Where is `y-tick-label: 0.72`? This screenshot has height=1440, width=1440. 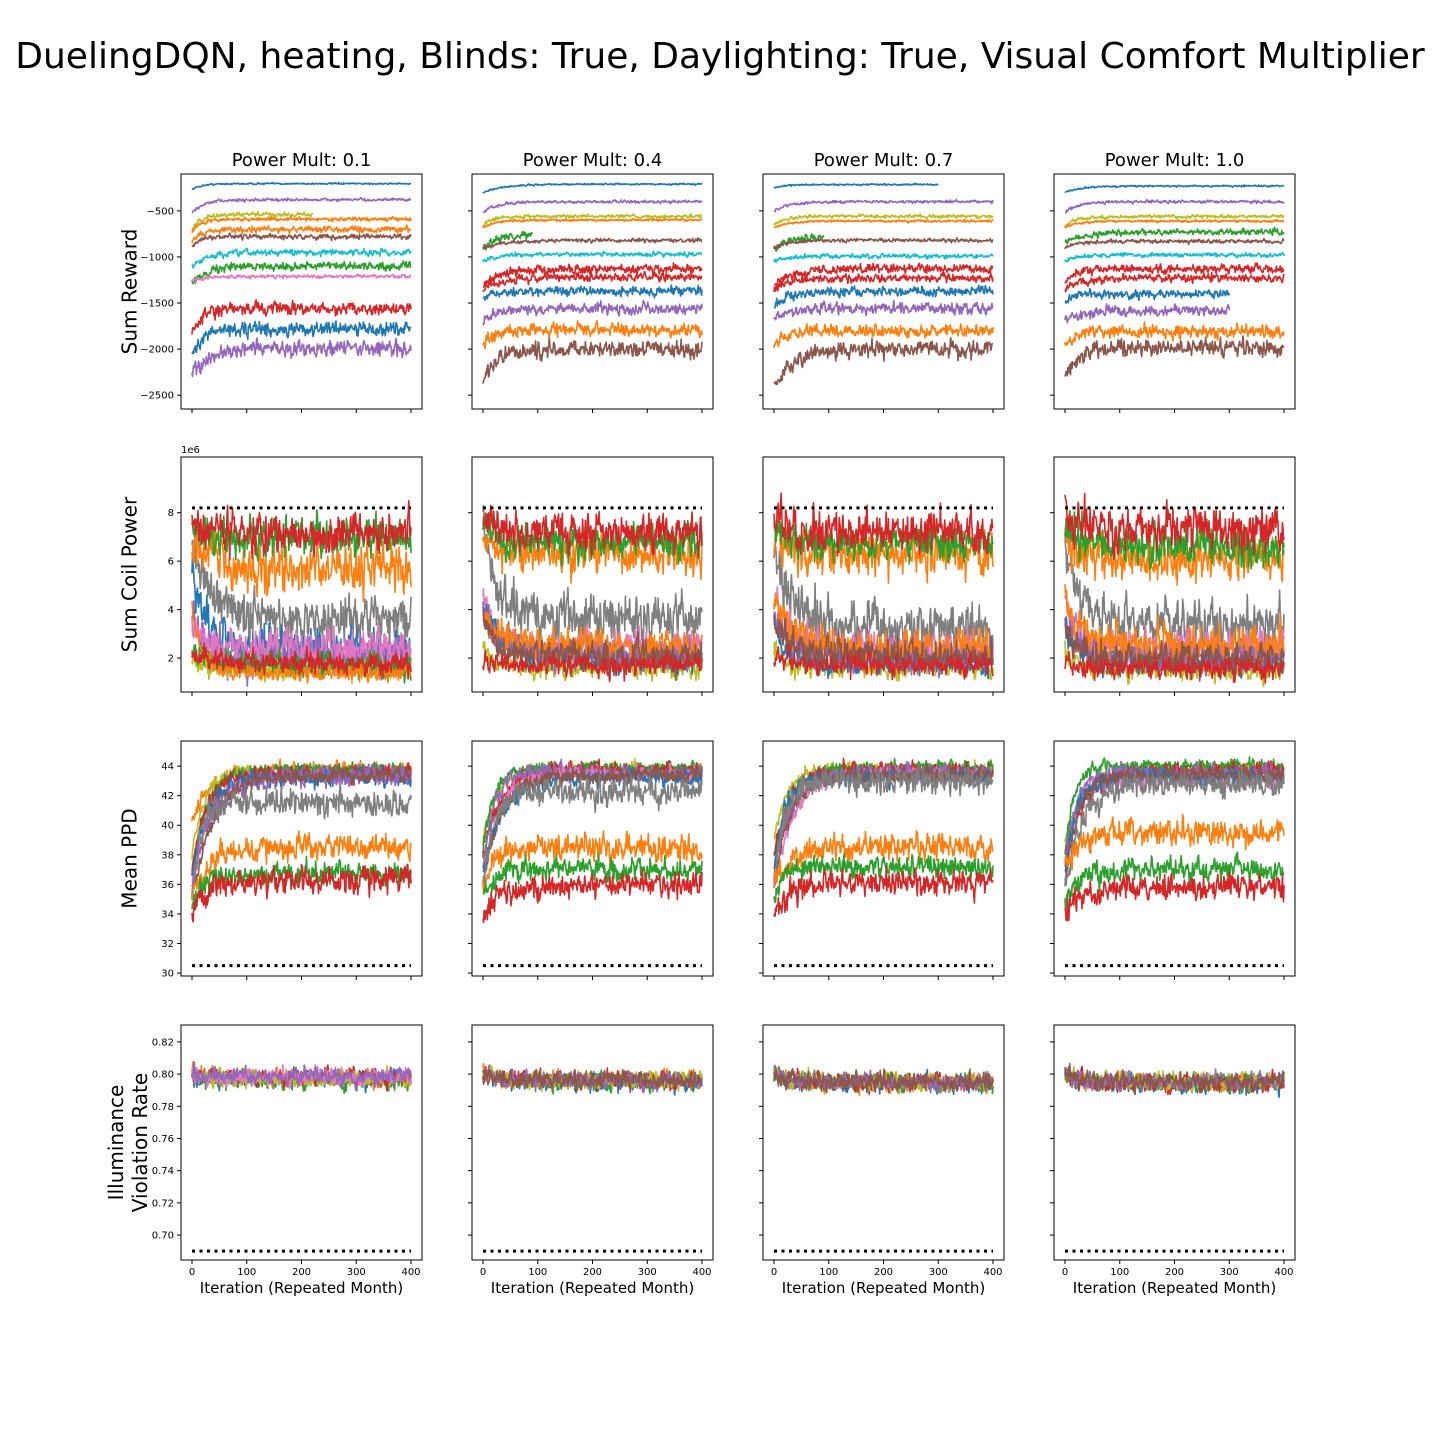
y-tick-label: 0.72 is located at coordinates (163, 1203).